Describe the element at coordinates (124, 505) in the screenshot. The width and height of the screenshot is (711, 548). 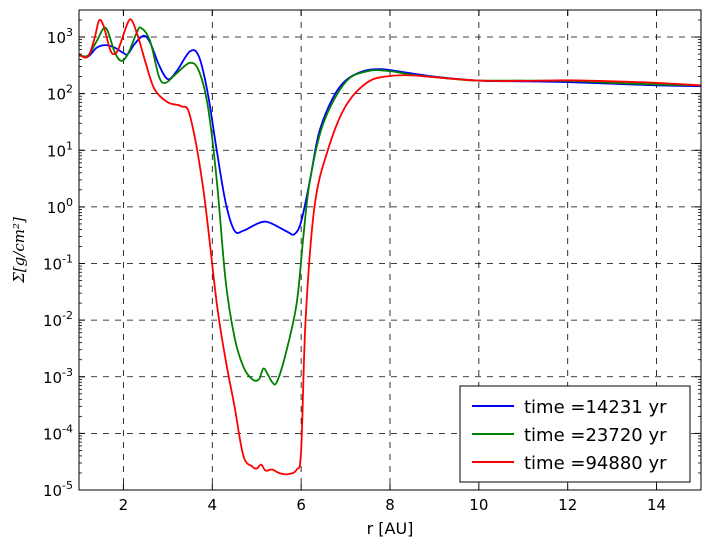
I see `x-tick-label: 2` at that location.